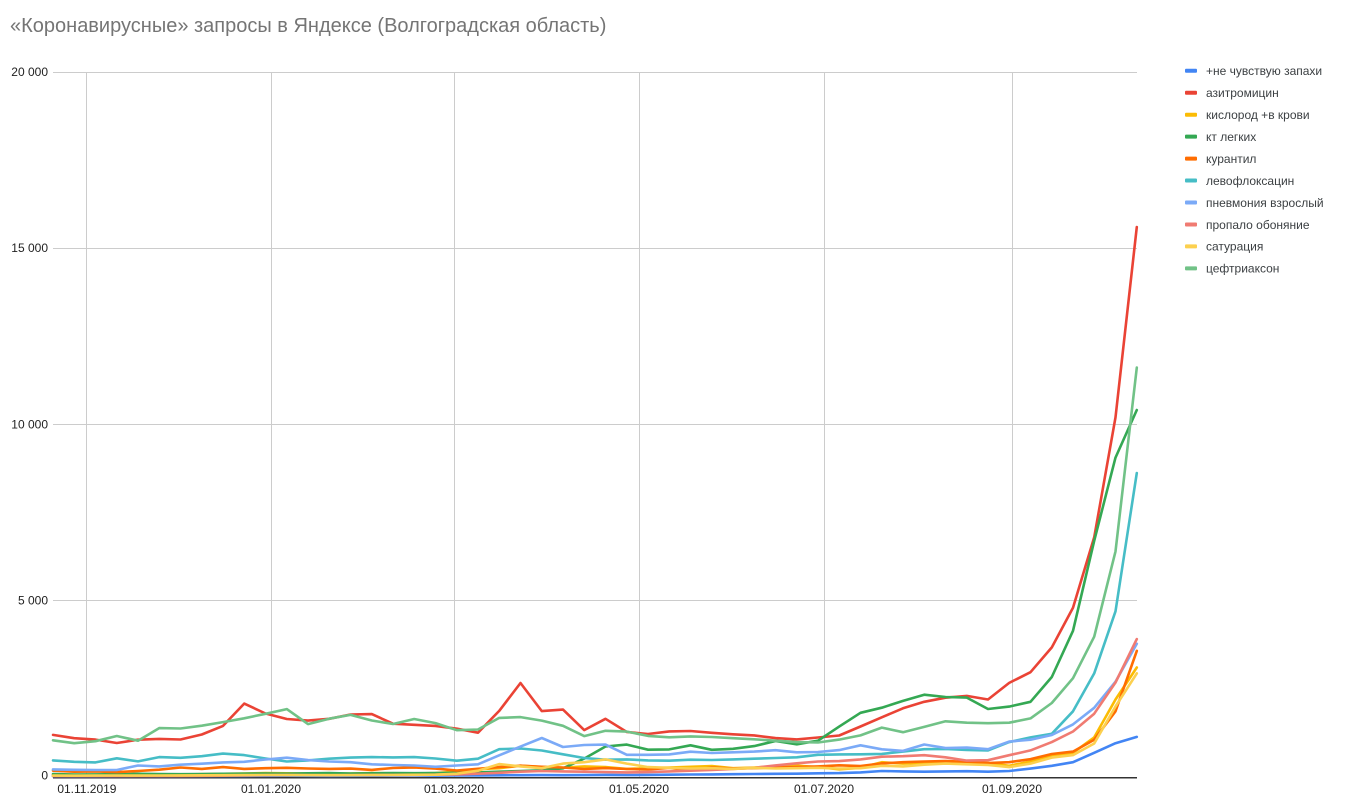  What do you see at coordinates (33, 601) in the screenshot?
I see `svg-text: 5 000` at bounding box center [33, 601].